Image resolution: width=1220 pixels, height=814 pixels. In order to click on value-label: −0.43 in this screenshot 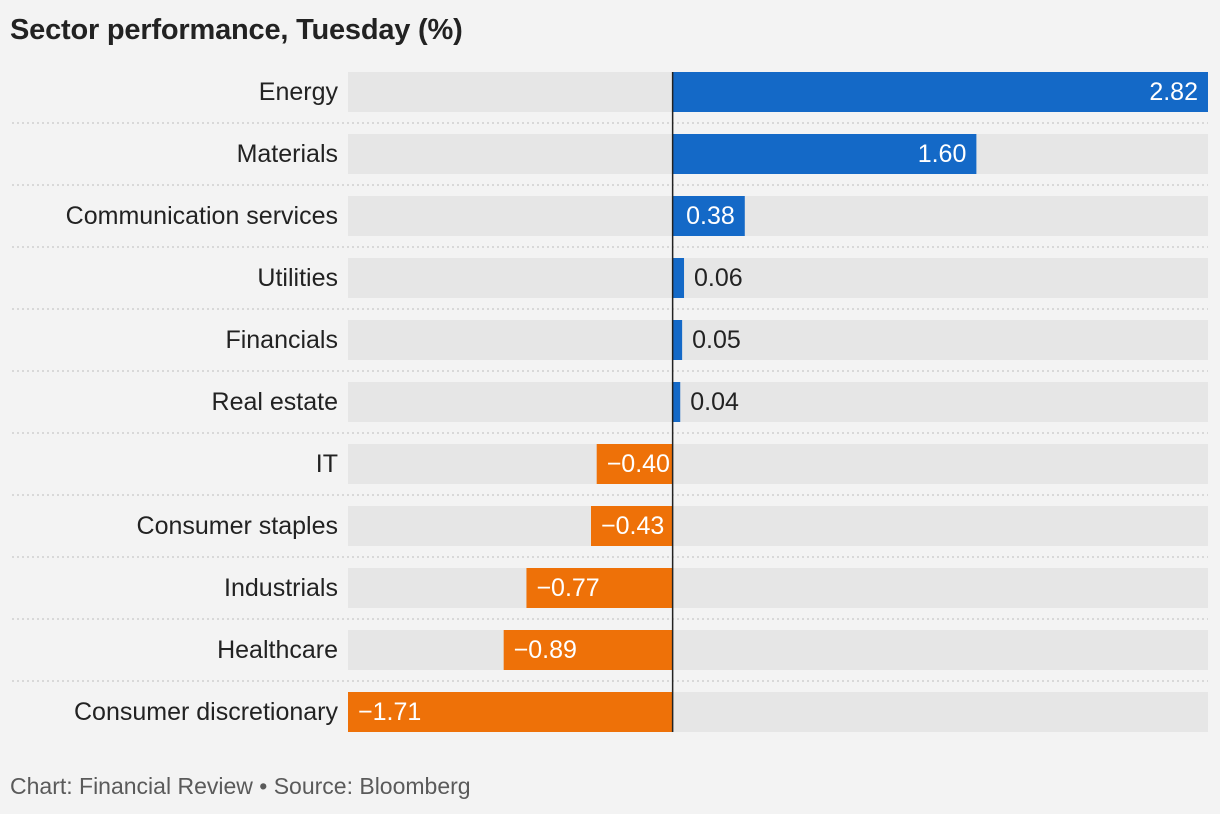, I will do `click(632, 526)`.